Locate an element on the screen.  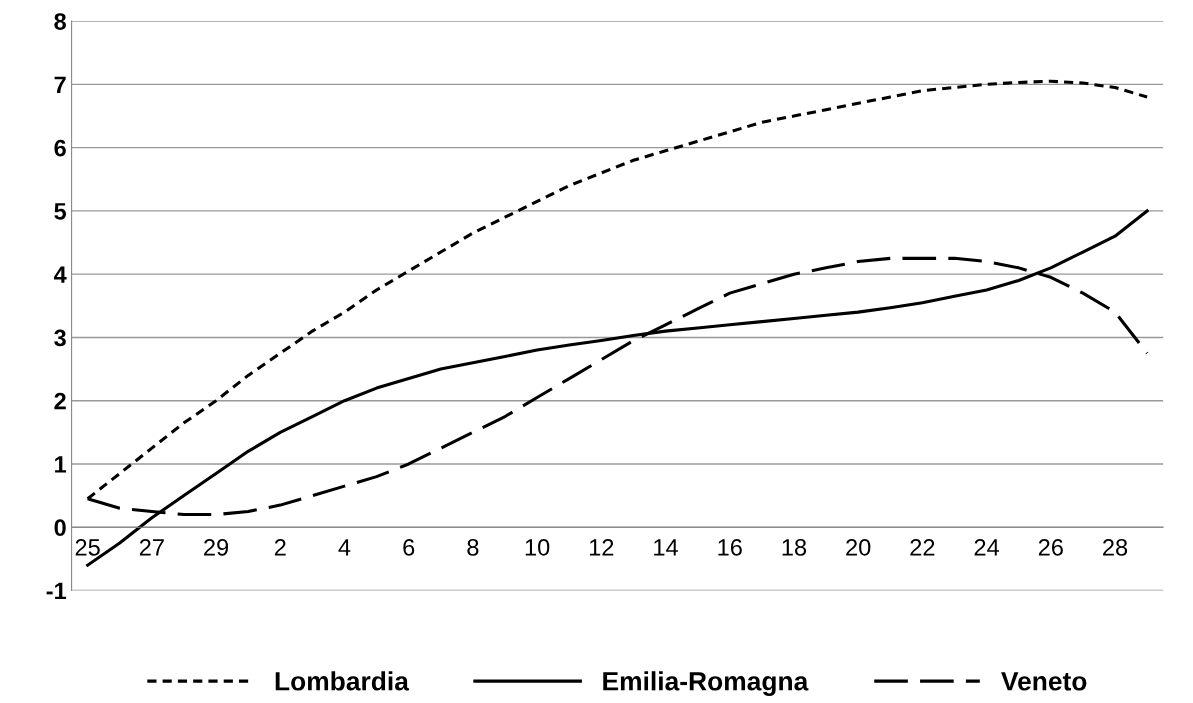
x-tick-label: 29 is located at coordinates (216, 547).